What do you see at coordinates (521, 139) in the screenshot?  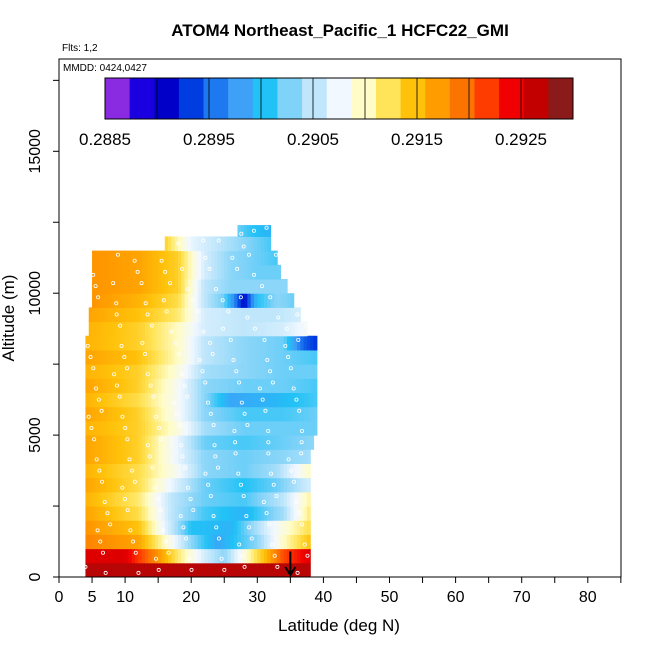 I see `colorbar-tick-label: 0.2925` at bounding box center [521, 139].